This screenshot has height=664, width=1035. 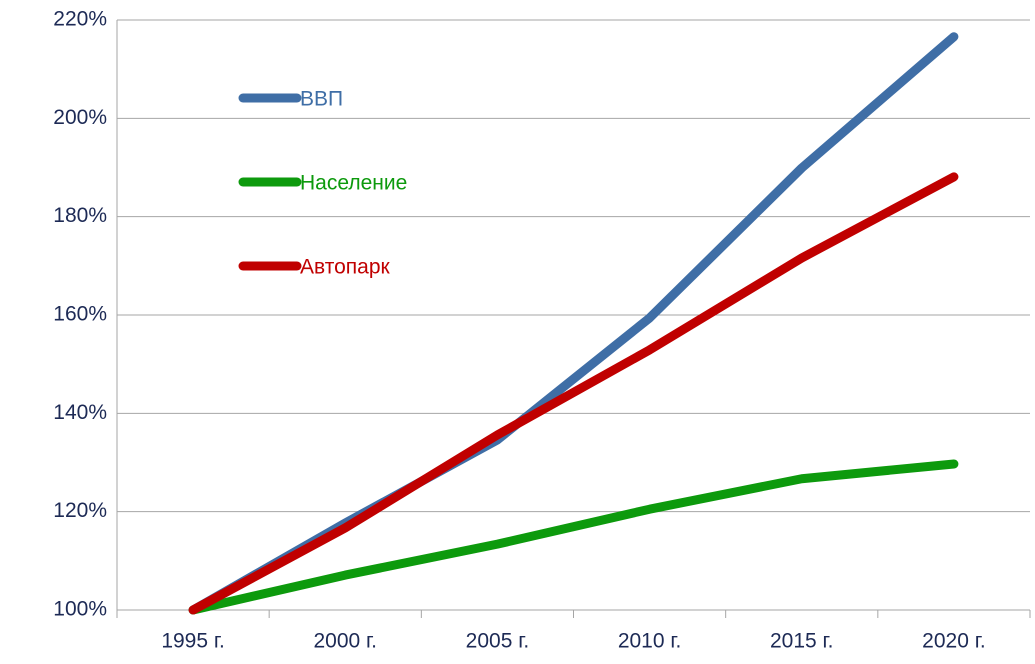 I want to click on legend-label: Автопарк, so click(x=345, y=267).